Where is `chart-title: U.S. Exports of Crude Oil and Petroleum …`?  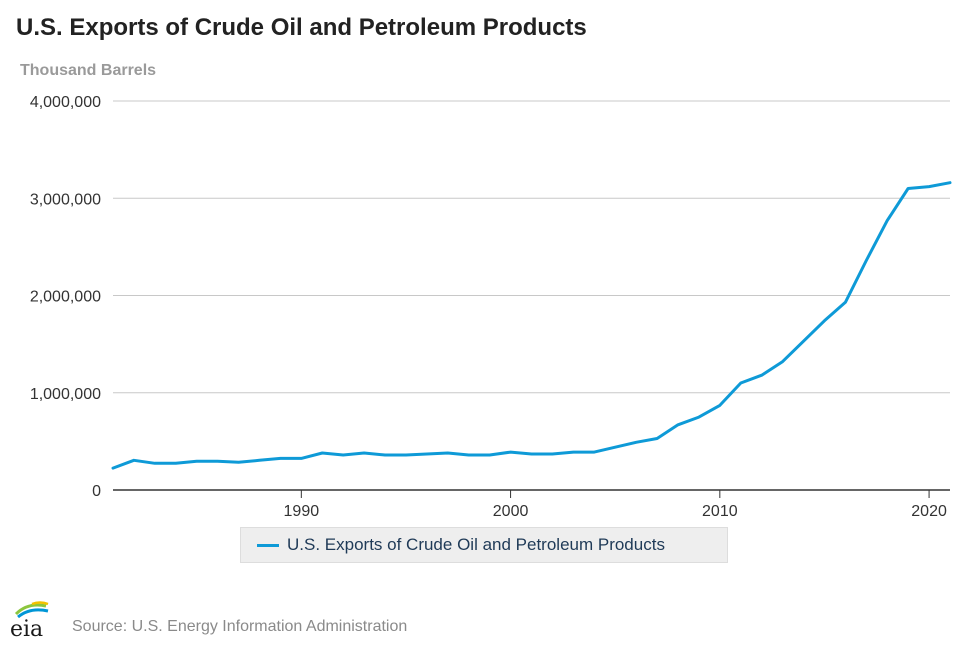
chart-title: U.S. Exports of Crude Oil and Petroleum … is located at coordinates (301, 27).